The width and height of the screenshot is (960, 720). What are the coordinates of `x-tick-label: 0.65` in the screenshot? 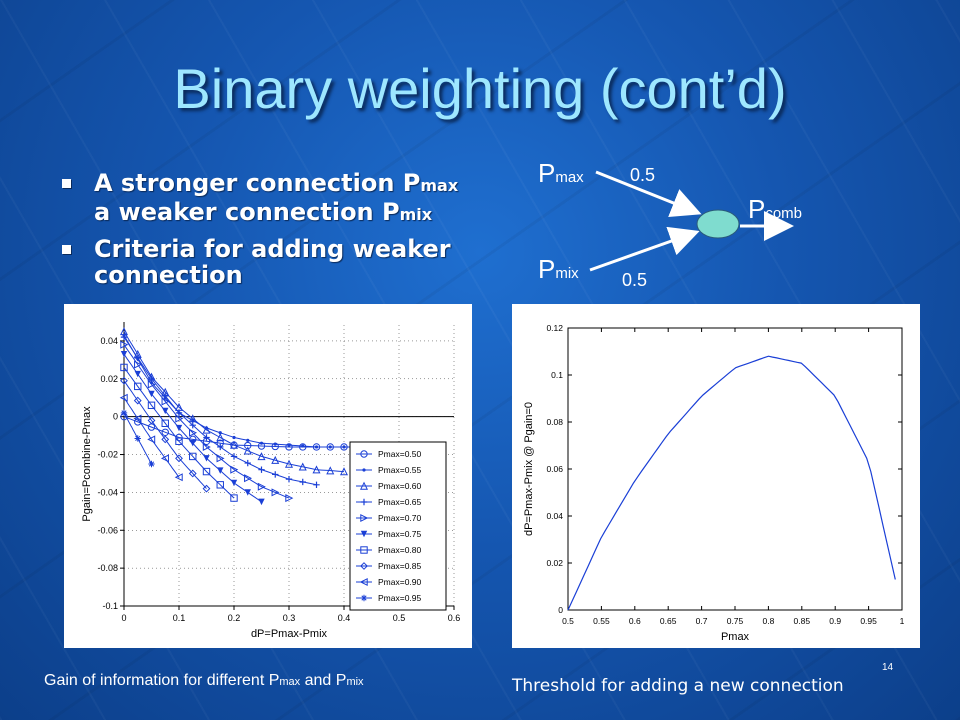 It's located at (668, 621).